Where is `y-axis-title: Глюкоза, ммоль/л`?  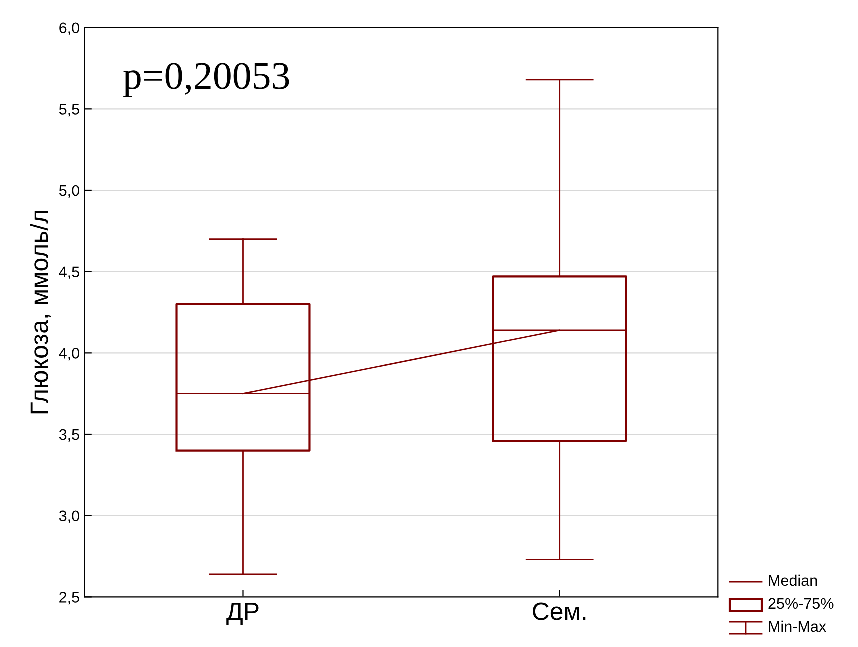 y-axis-title: Глюкоза, ммоль/л is located at coordinates (41, 312).